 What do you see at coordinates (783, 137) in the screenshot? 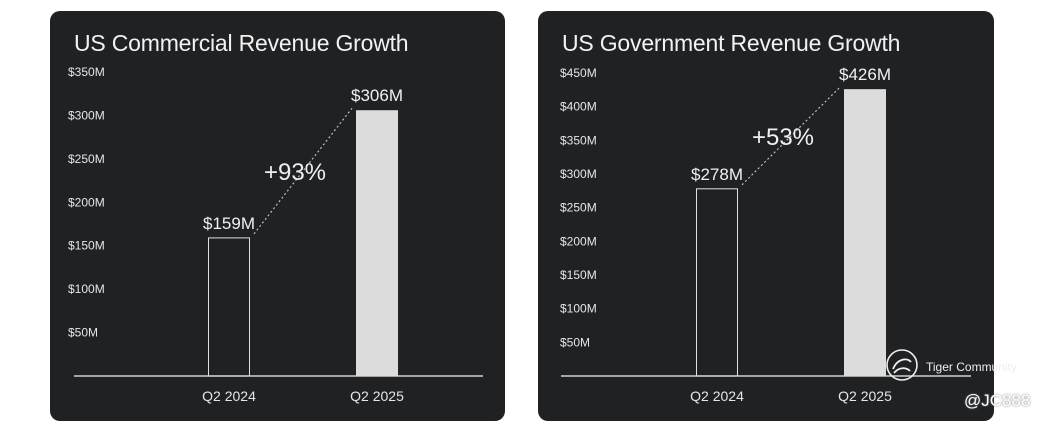
I see `government-growth-label: +53%` at bounding box center [783, 137].